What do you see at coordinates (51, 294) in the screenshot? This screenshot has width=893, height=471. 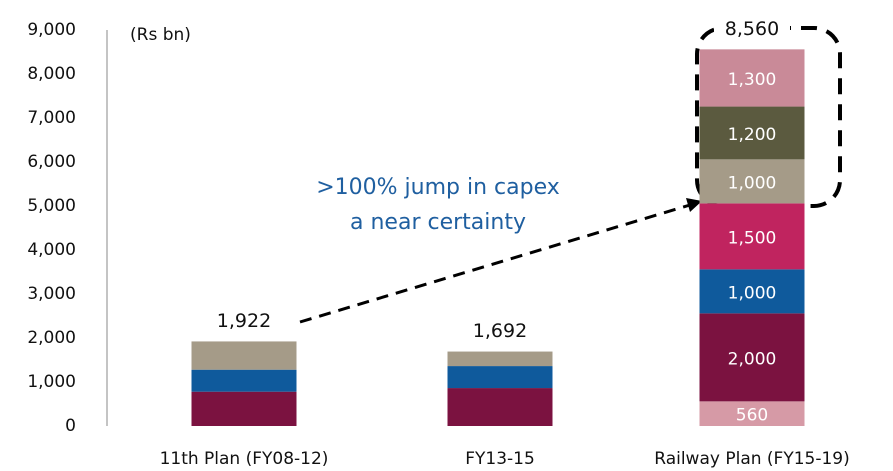 I see `y-tick-label: 3,000` at bounding box center [51, 294].